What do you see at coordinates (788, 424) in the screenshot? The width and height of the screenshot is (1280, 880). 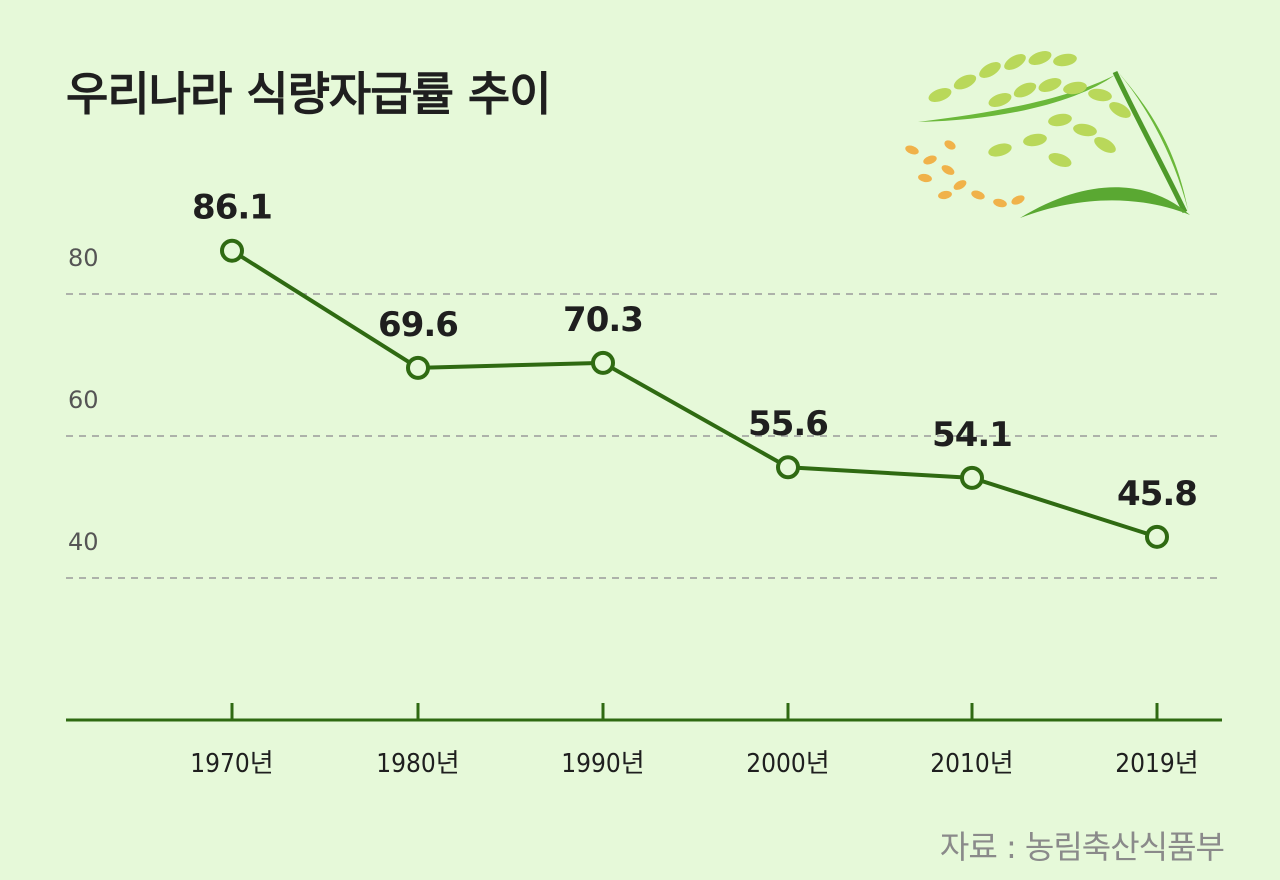 I see `data-label: 55.6` at bounding box center [788, 424].